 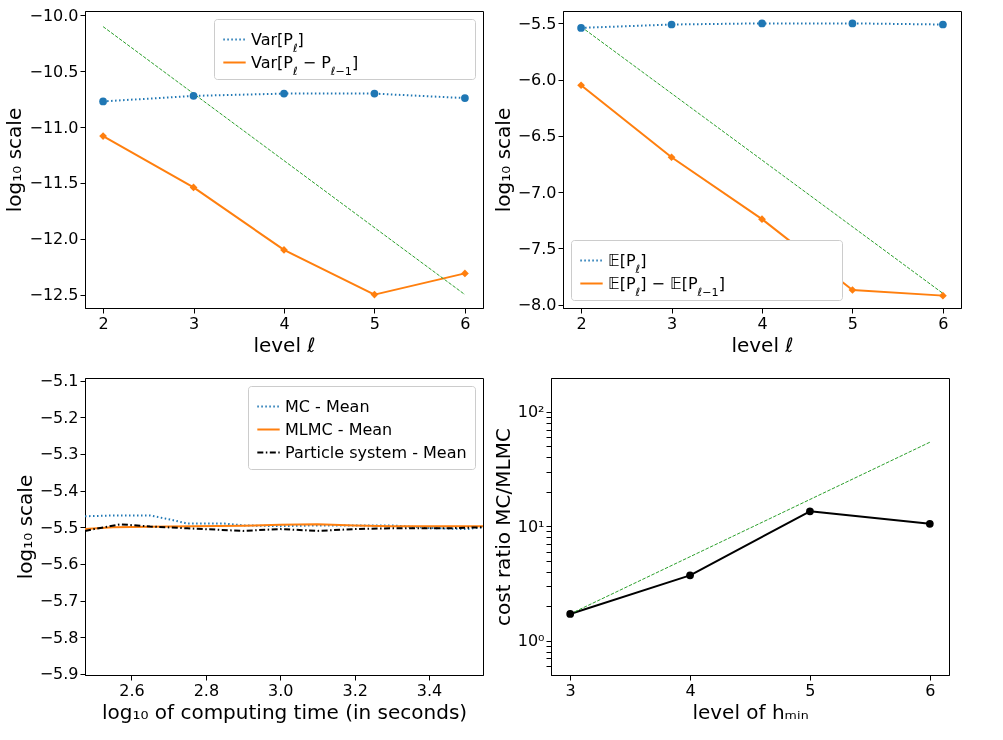 I want to click on x-tick-label: 3.0, so click(x=281, y=690).